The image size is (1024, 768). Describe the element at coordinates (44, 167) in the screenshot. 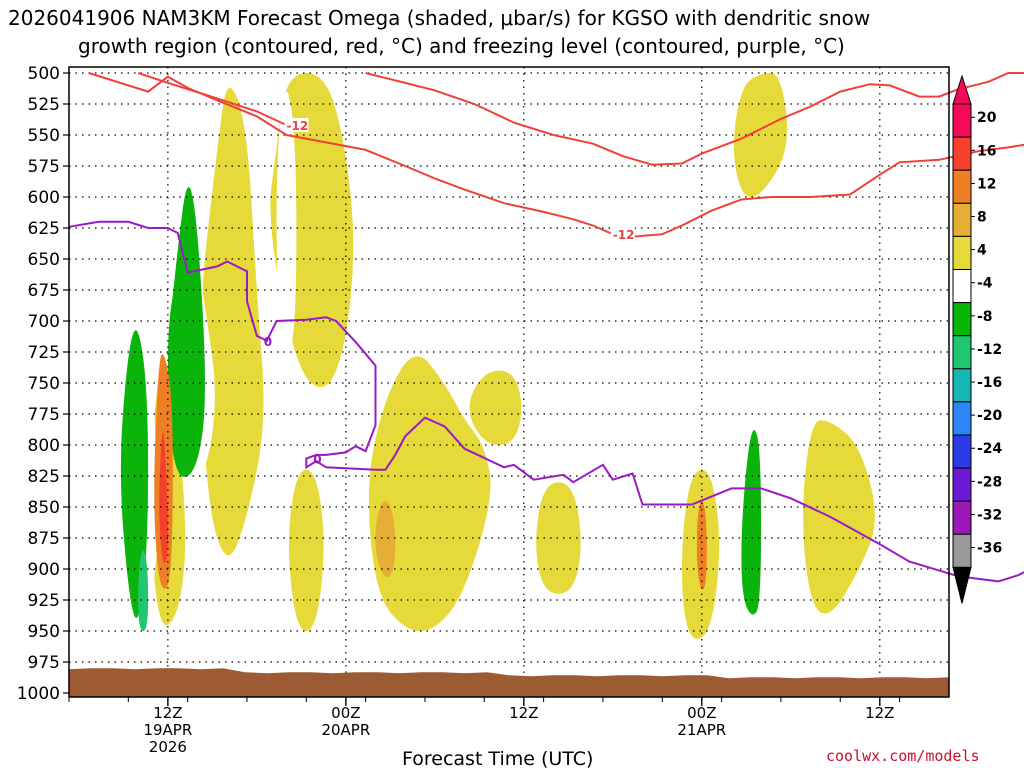

I see `y-tick-label: 575` at that location.